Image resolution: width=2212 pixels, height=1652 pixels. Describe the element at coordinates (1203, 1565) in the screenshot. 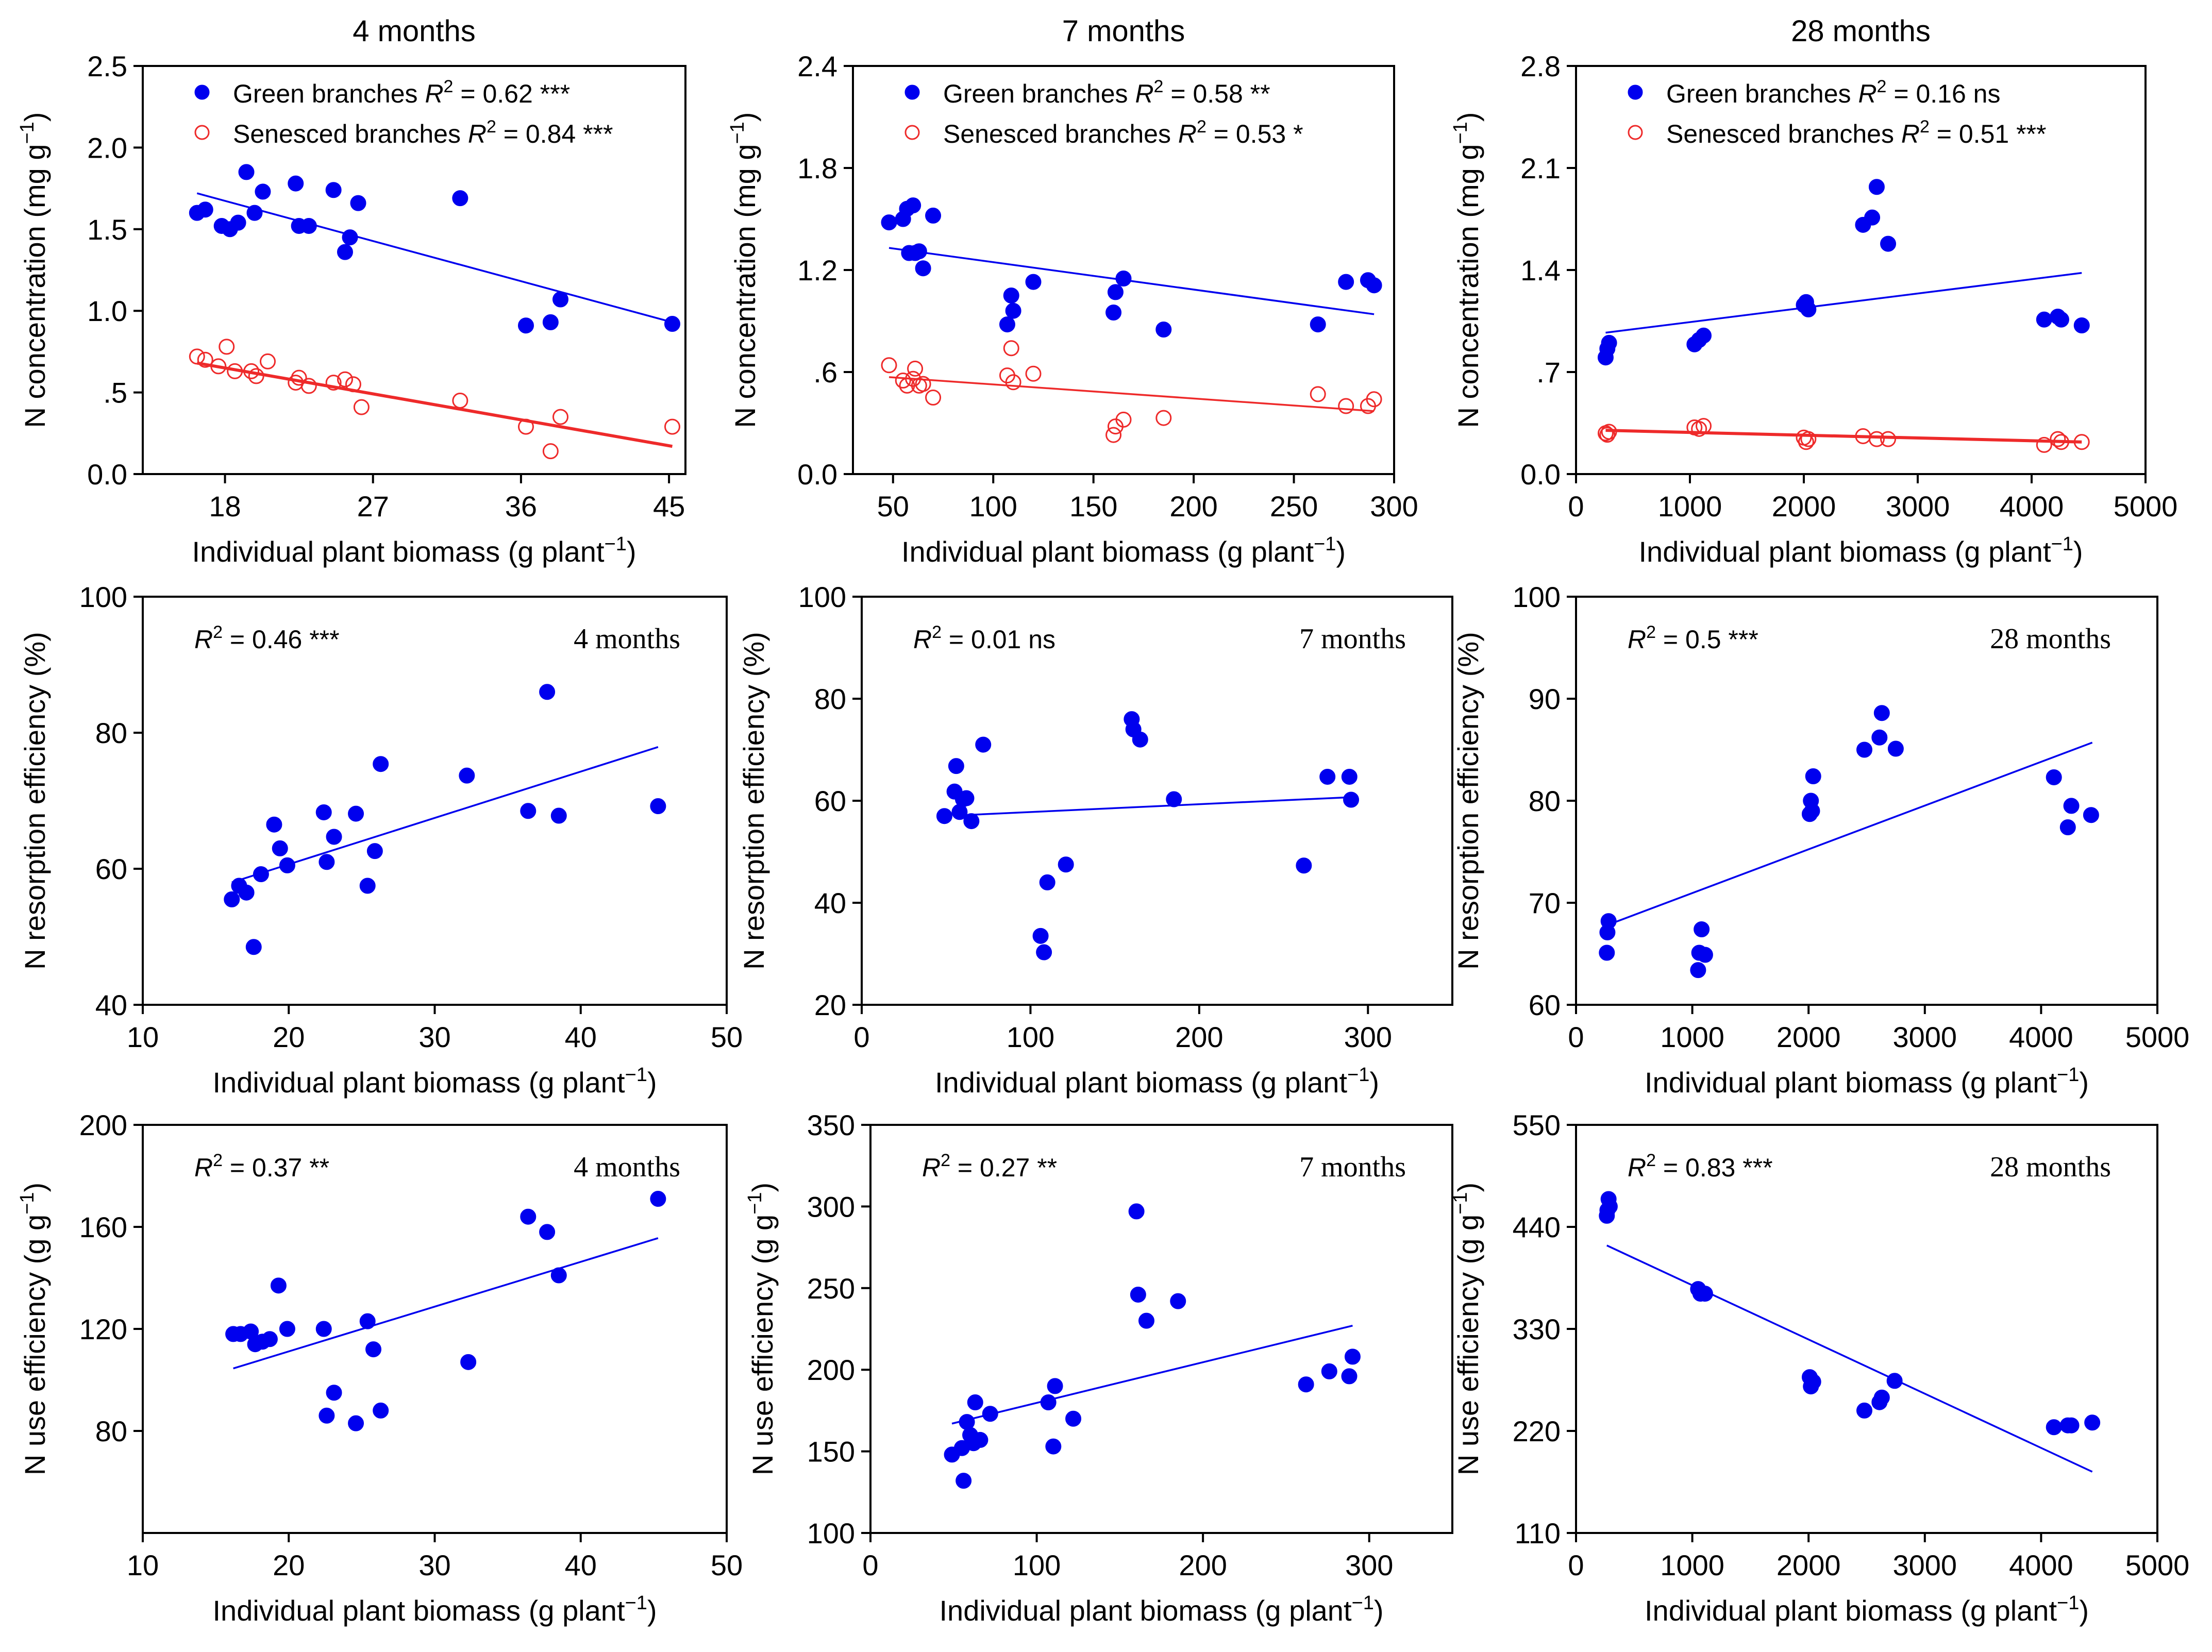

I see `x-tick-label: 200` at that location.